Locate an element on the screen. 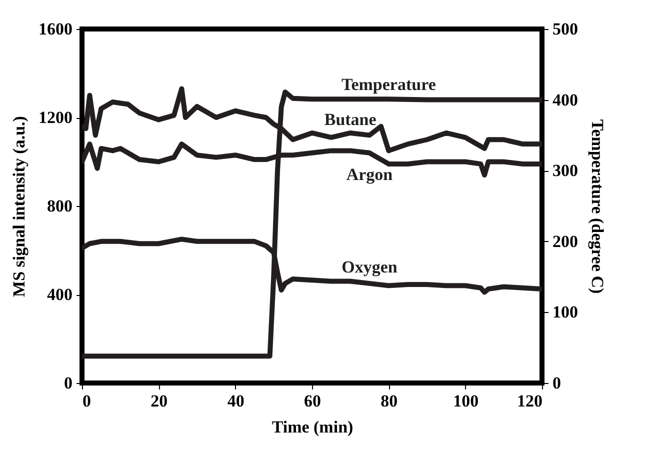  y-tick-label: 0 is located at coordinates (68, 383).